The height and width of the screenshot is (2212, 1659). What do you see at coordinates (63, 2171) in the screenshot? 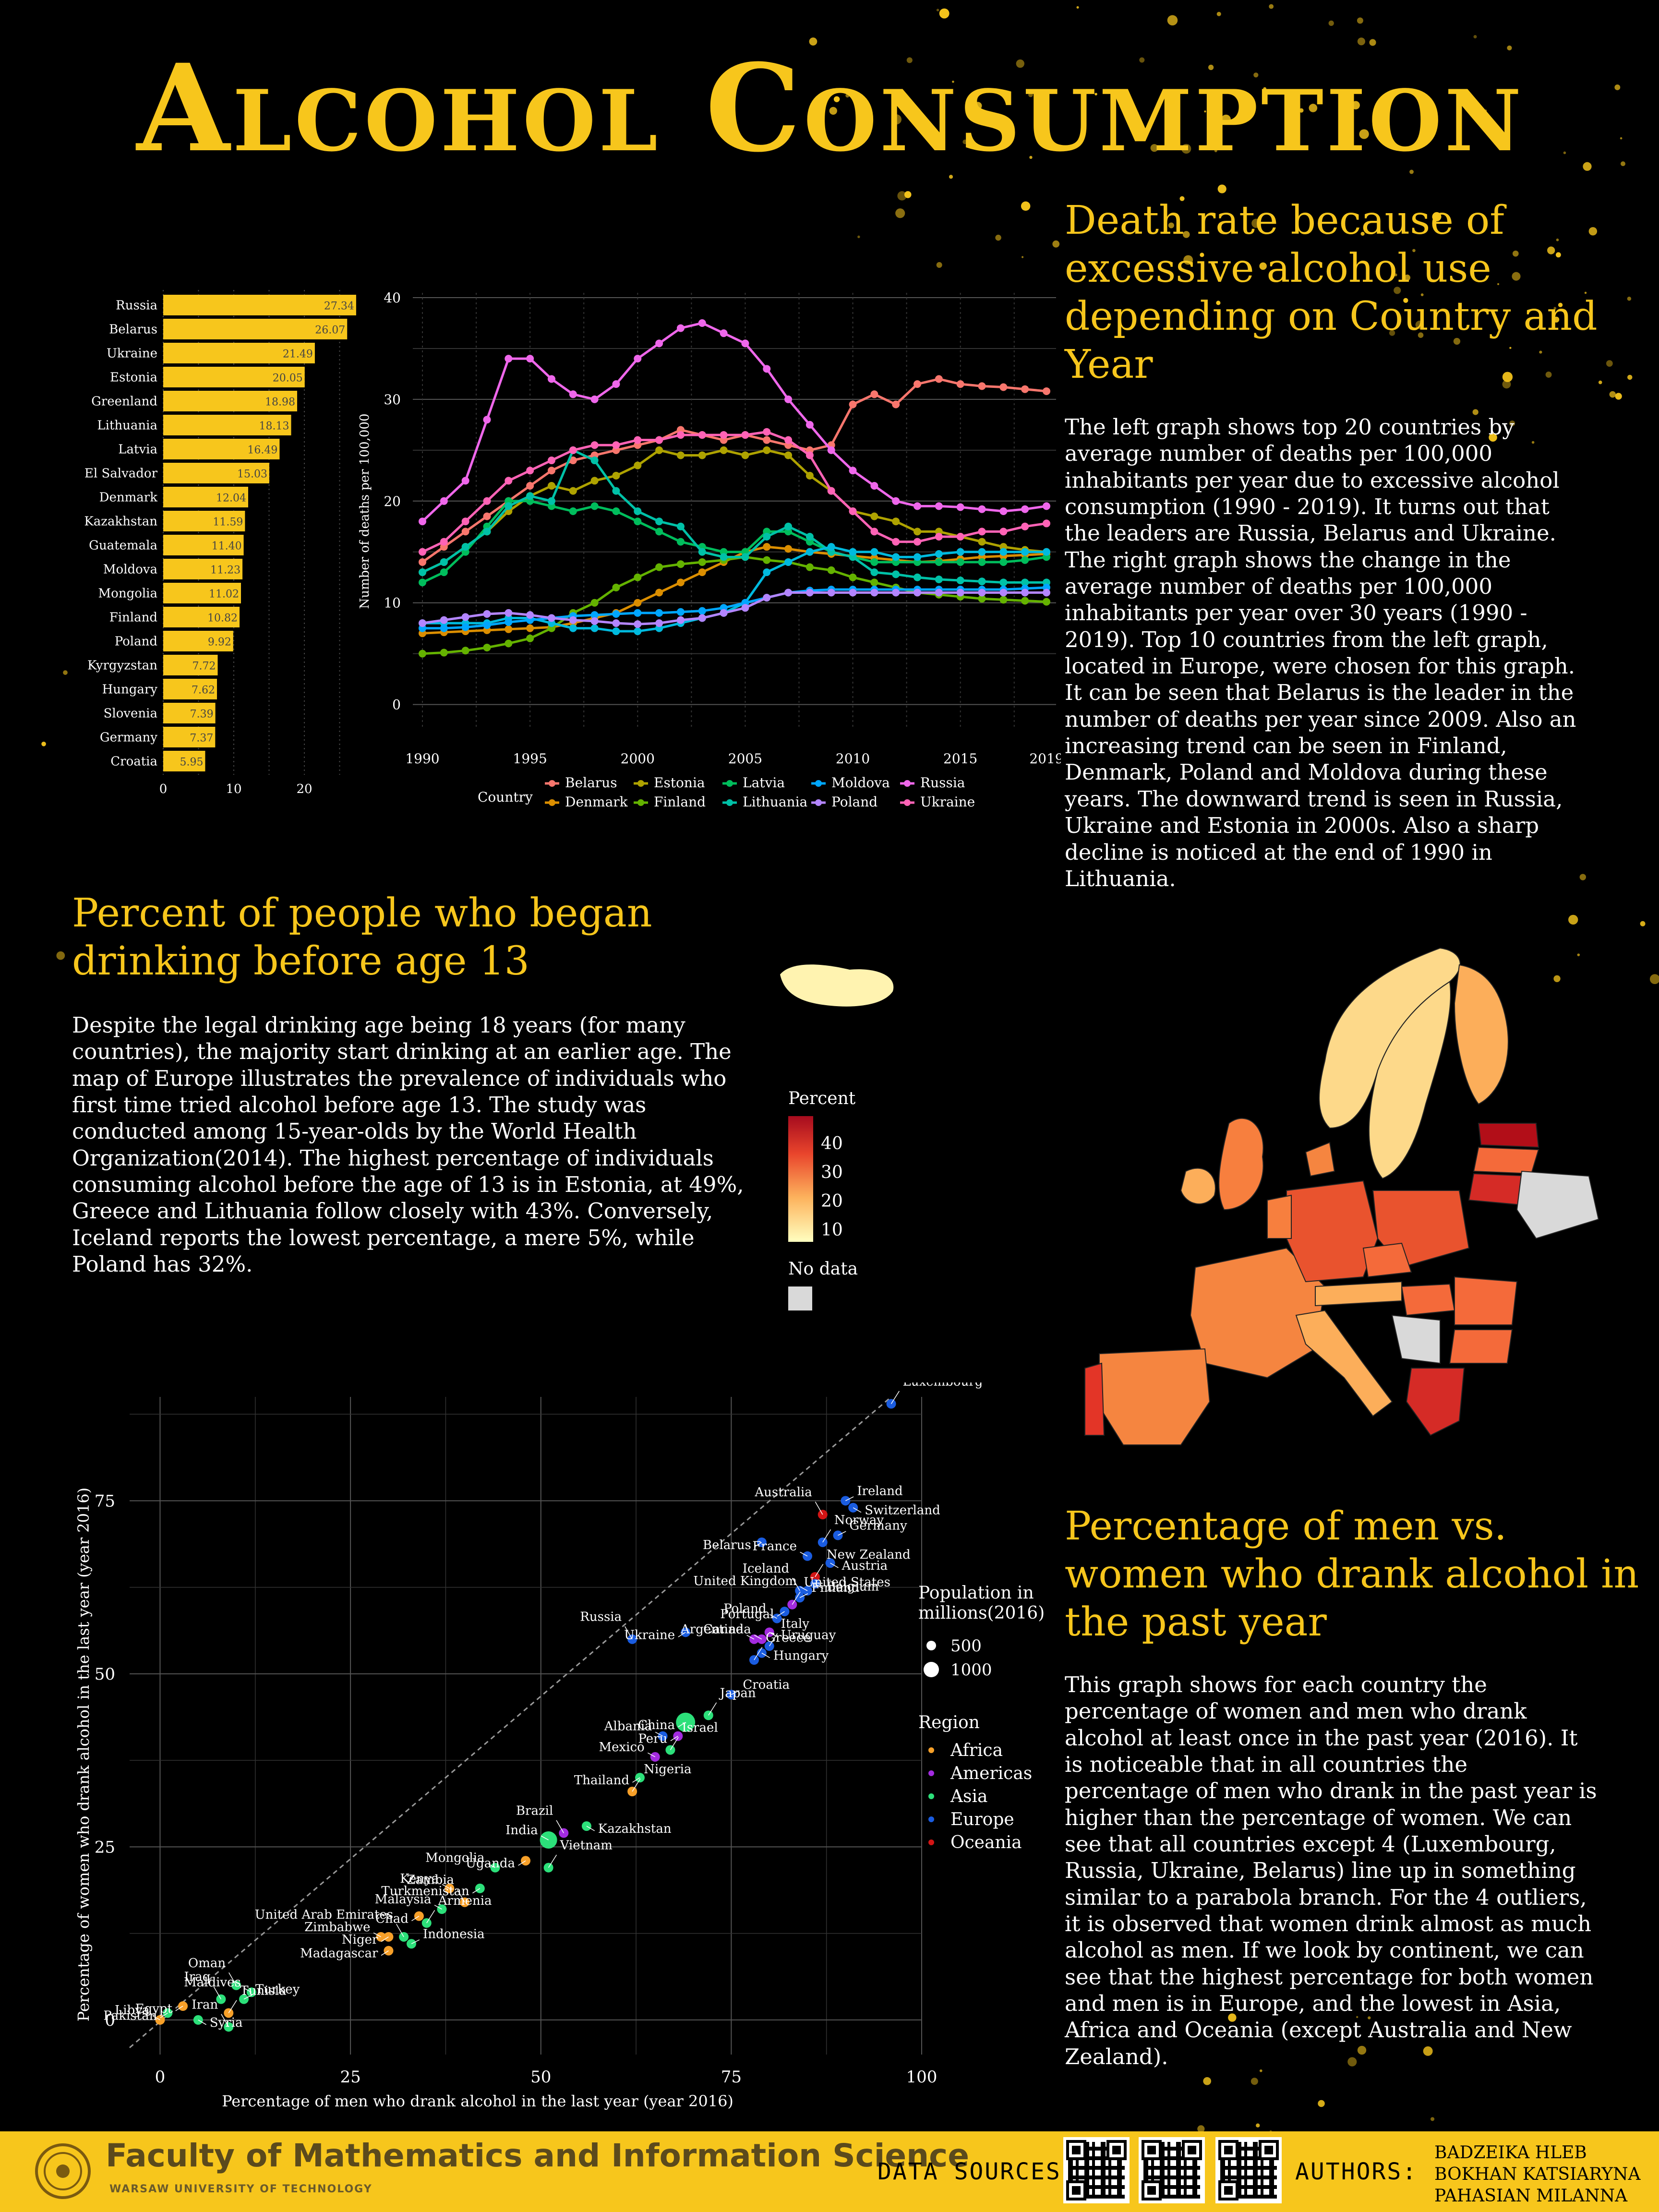
I see `university-logo-icon` at bounding box center [63, 2171].